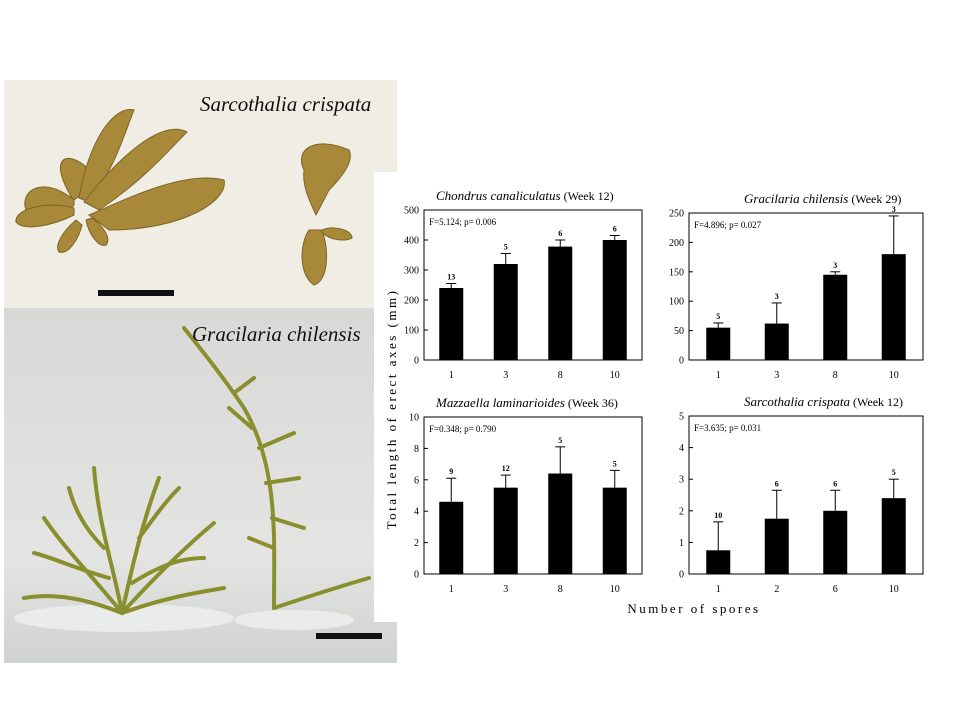 This screenshot has height=720, width=960. I want to click on chart-title: Mazzaella laminarioides (Week 36), so click(526, 402).